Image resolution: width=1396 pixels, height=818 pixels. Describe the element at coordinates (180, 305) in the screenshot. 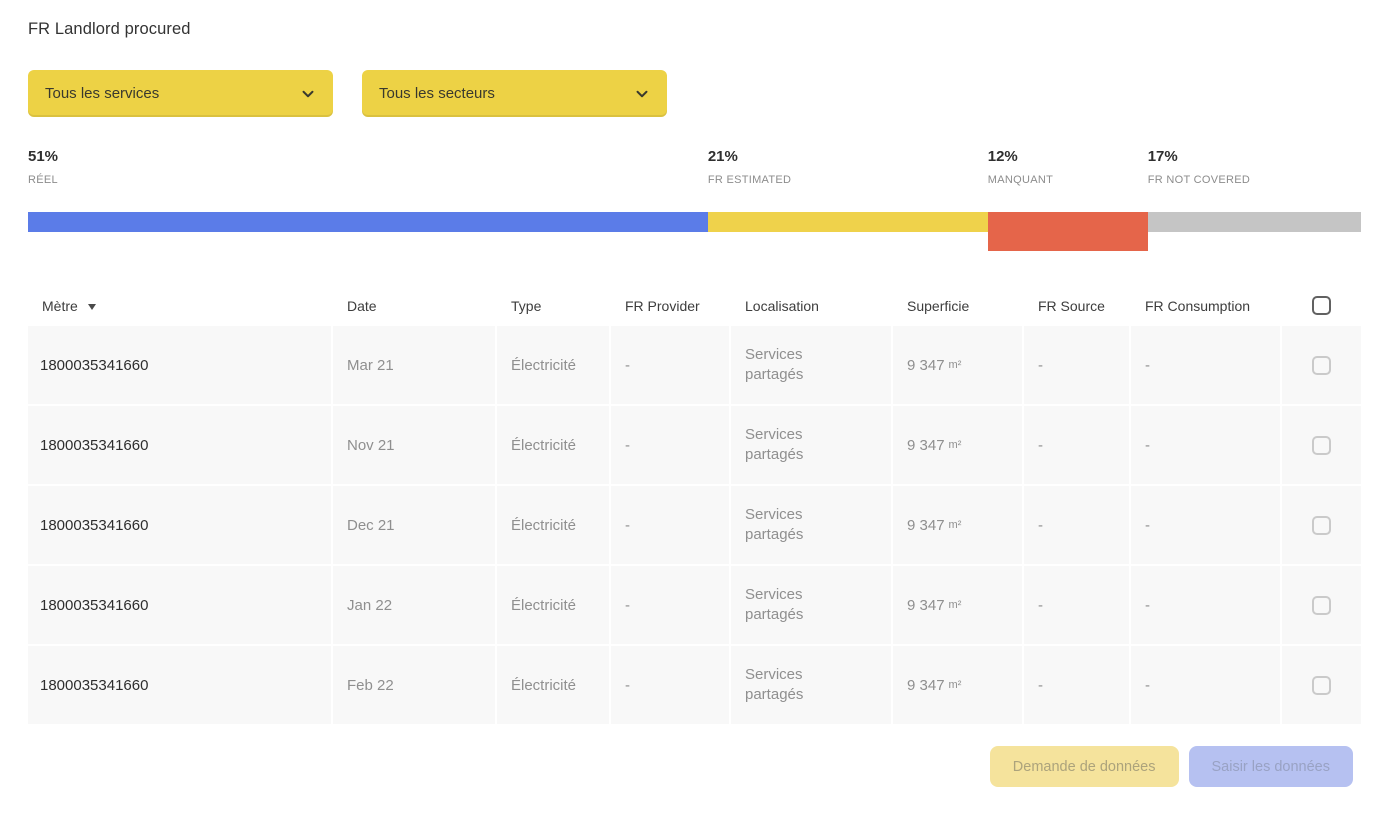

I see `column-header-meter: Mètre` at that location.